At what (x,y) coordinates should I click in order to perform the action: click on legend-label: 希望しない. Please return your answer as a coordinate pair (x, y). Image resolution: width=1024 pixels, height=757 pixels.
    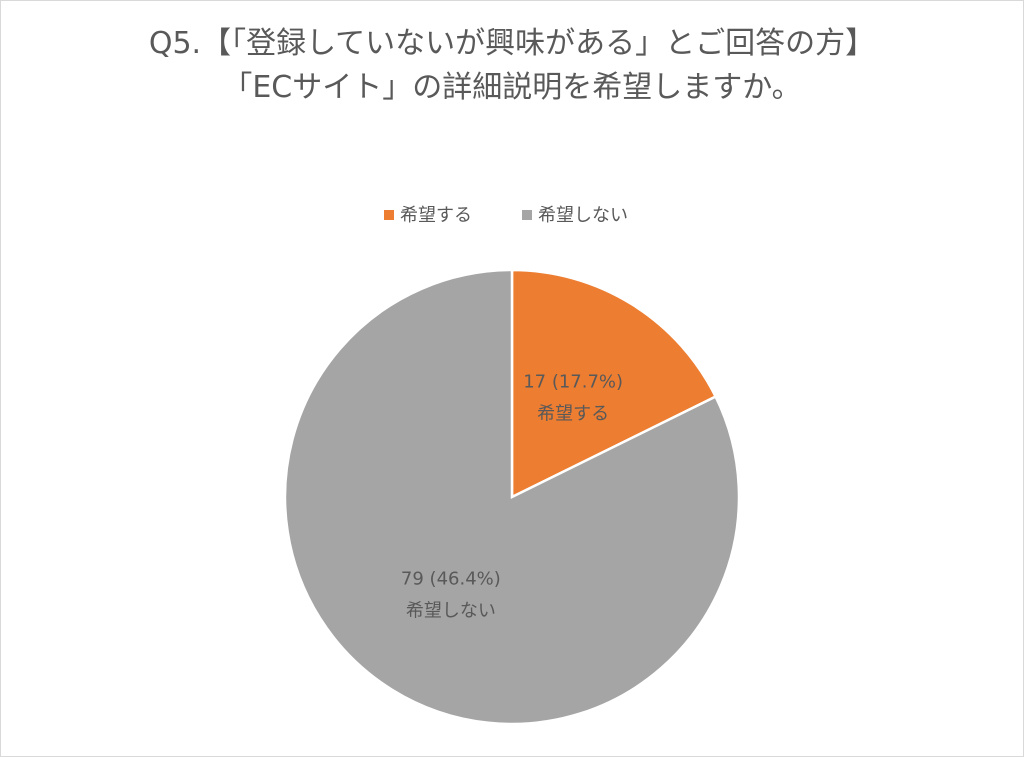
    Looking at the image, I should click on (583, 215).